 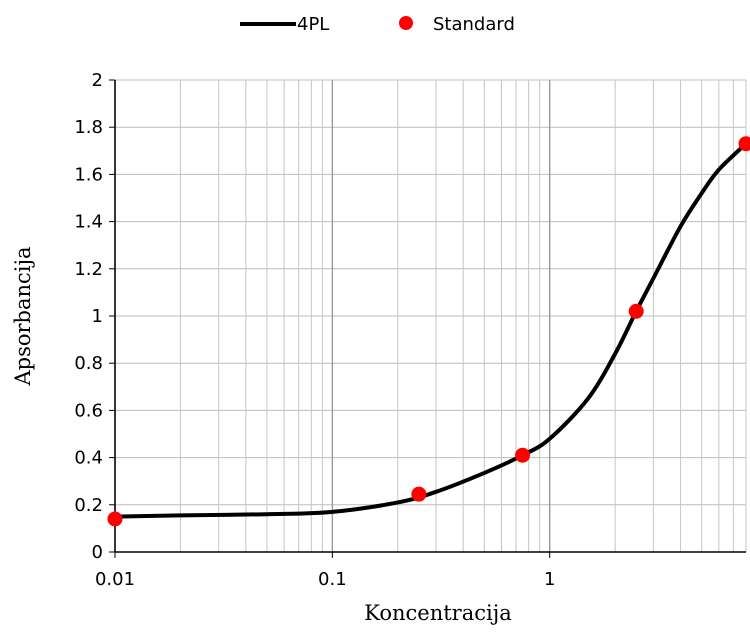 What do you see at coordinates (88, 269) in the screenshot?
I see `y-tick-label: 1.2` at bounding box center [88, 269].